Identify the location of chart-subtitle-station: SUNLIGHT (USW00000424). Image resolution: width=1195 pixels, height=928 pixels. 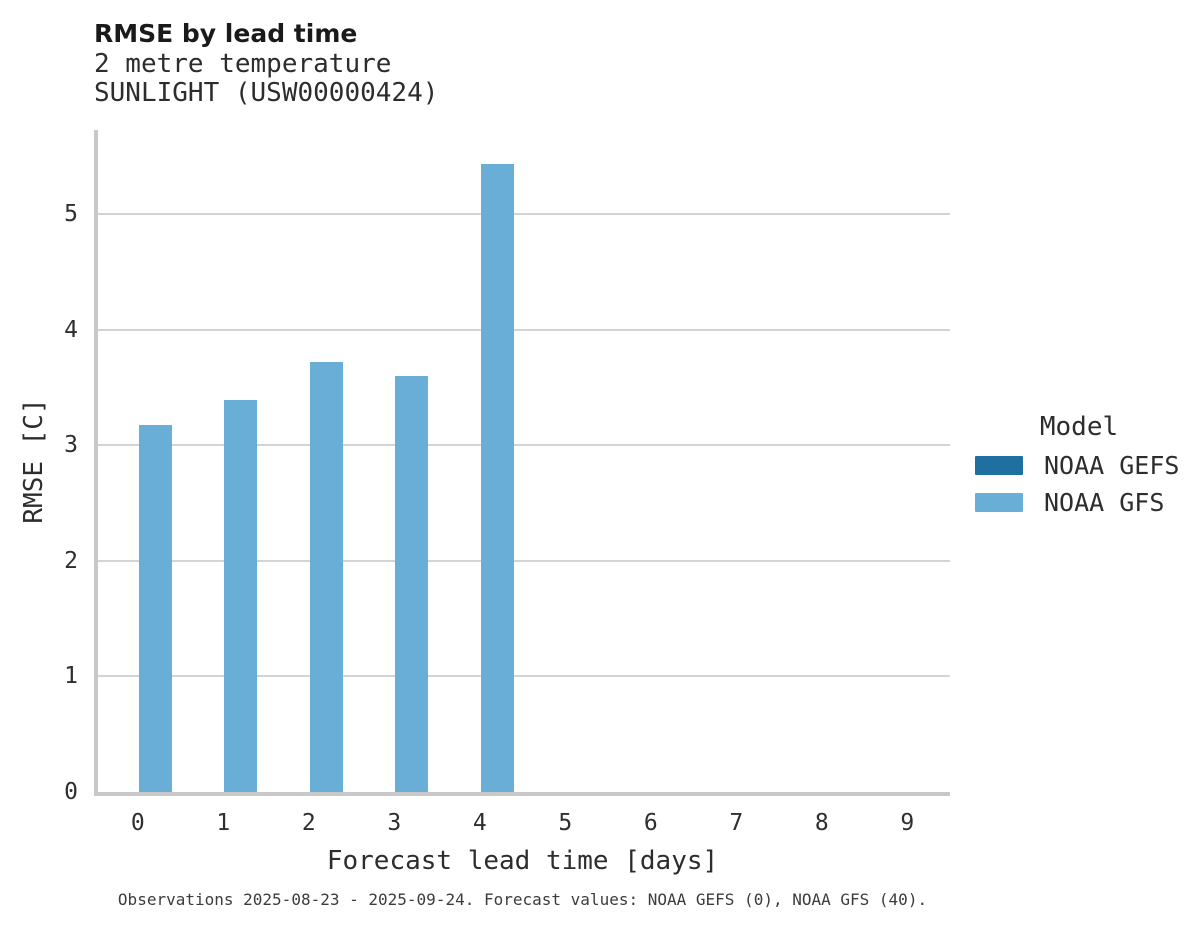
(266, 93).